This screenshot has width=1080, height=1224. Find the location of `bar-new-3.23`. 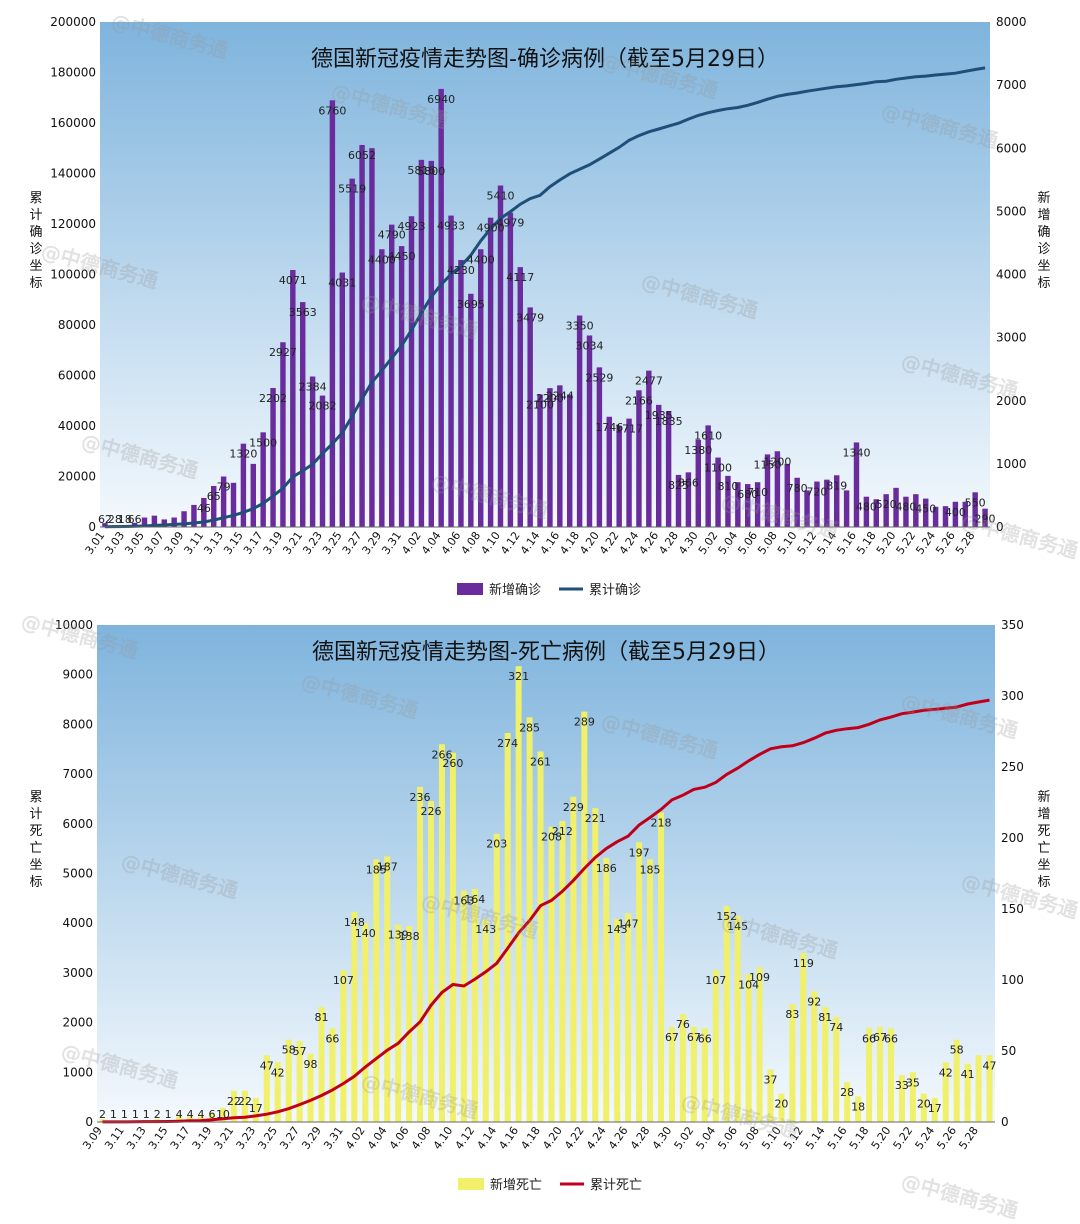

bar-new-3.23 is located at coordinates (255, 1109).